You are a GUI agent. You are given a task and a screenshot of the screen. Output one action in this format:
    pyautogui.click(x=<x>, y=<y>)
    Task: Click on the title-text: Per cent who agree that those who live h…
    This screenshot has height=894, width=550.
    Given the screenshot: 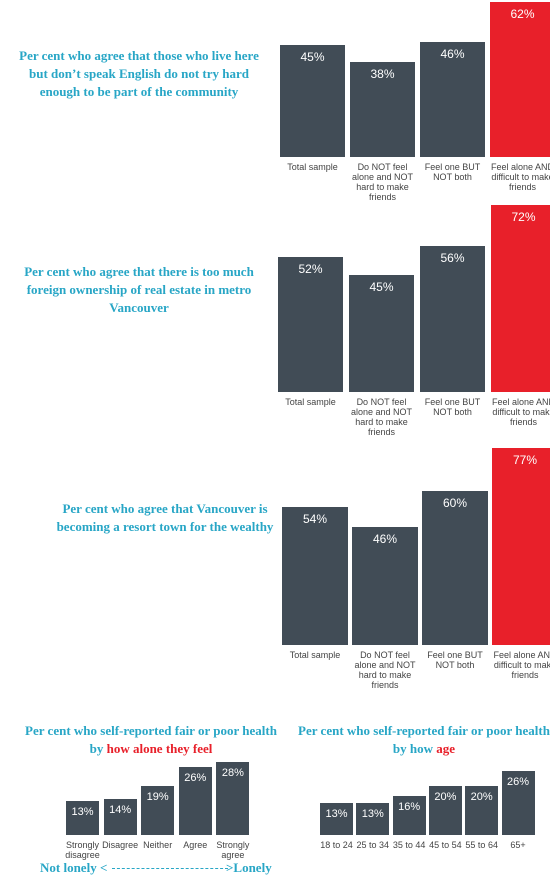 What is the action you would take?
    pyautogui.click(x=139, y=73)
    